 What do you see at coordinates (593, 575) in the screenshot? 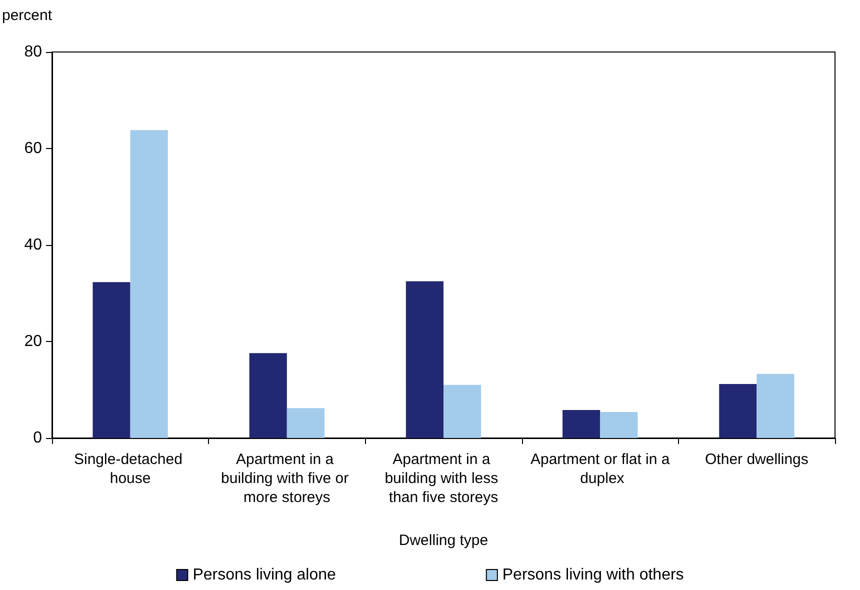
I see `legend-label: Persons living with others` at bounding box center [593, 575].